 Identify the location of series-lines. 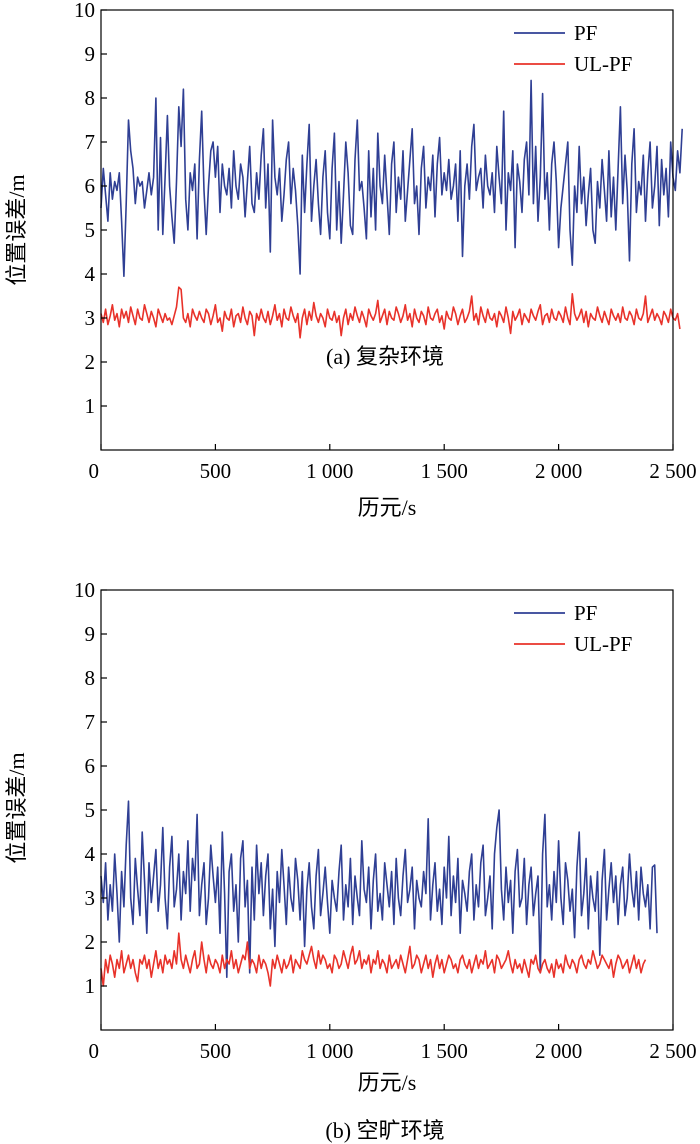
(379, 893).